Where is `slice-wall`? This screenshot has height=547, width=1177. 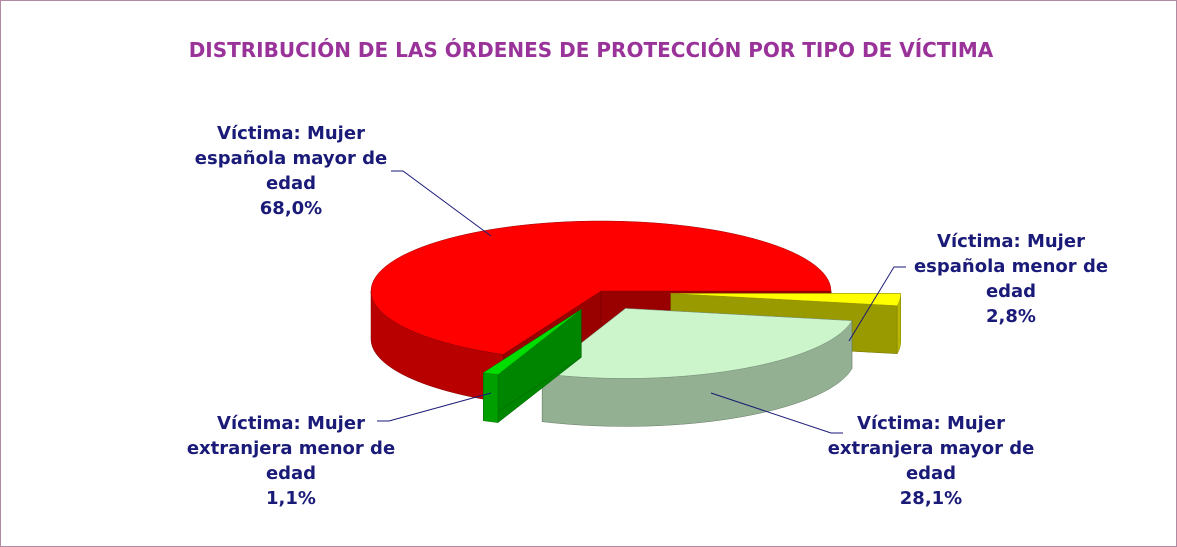 slice-wall is located at coordinates (491, 397).